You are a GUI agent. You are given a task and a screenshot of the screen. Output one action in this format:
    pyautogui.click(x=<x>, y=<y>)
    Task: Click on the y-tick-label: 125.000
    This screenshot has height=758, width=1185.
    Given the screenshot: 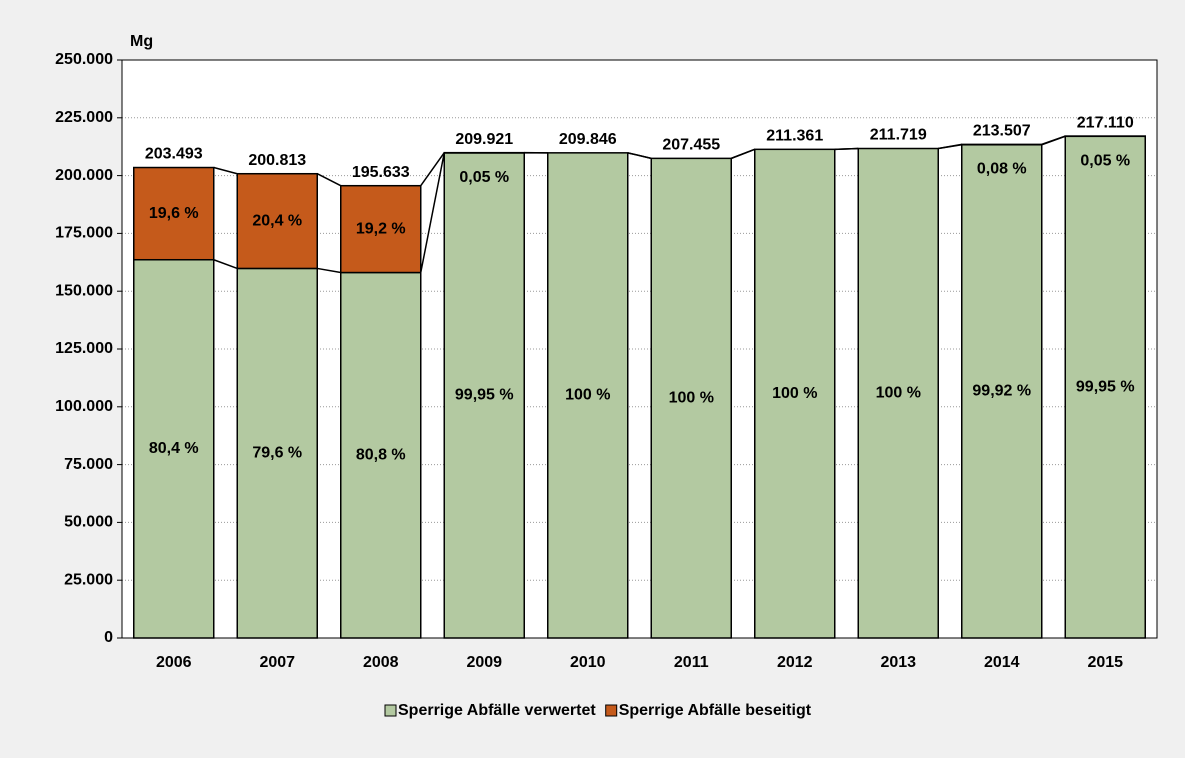 What is the action you would take?
    pyautogui.click(x=84, y=348)
    